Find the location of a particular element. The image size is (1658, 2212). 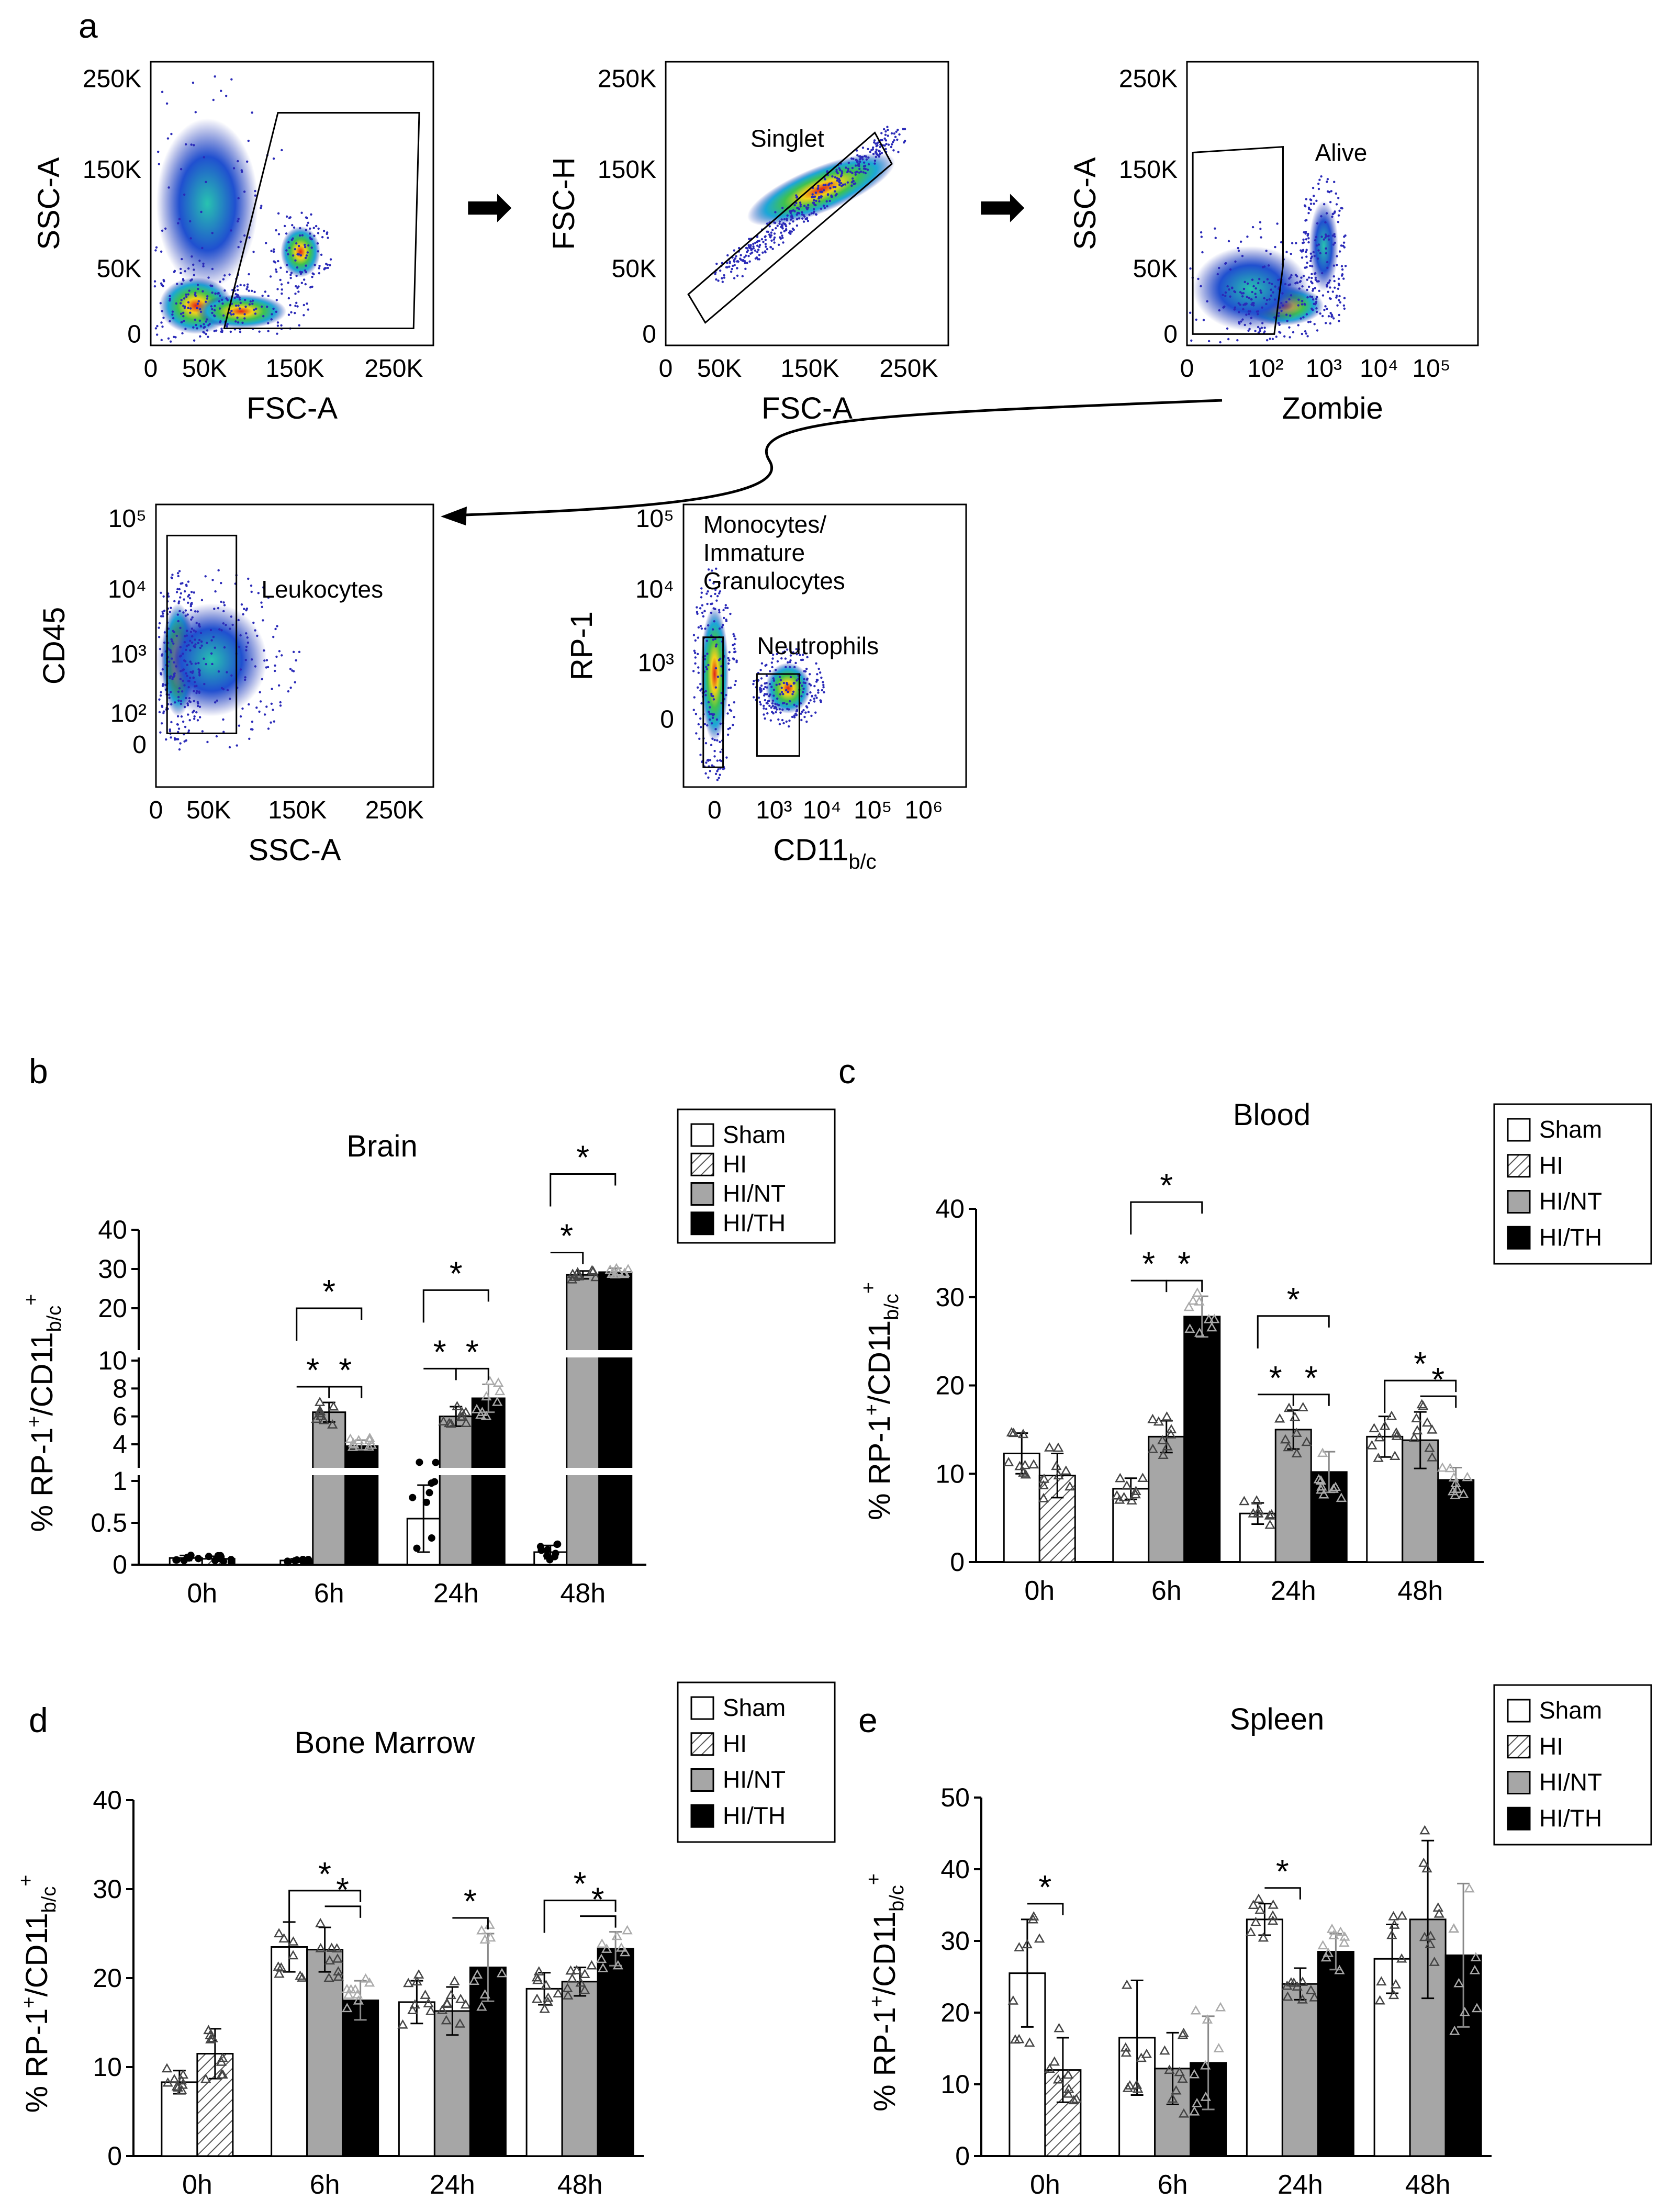

density-cloud is located at coordinates (821, 189).